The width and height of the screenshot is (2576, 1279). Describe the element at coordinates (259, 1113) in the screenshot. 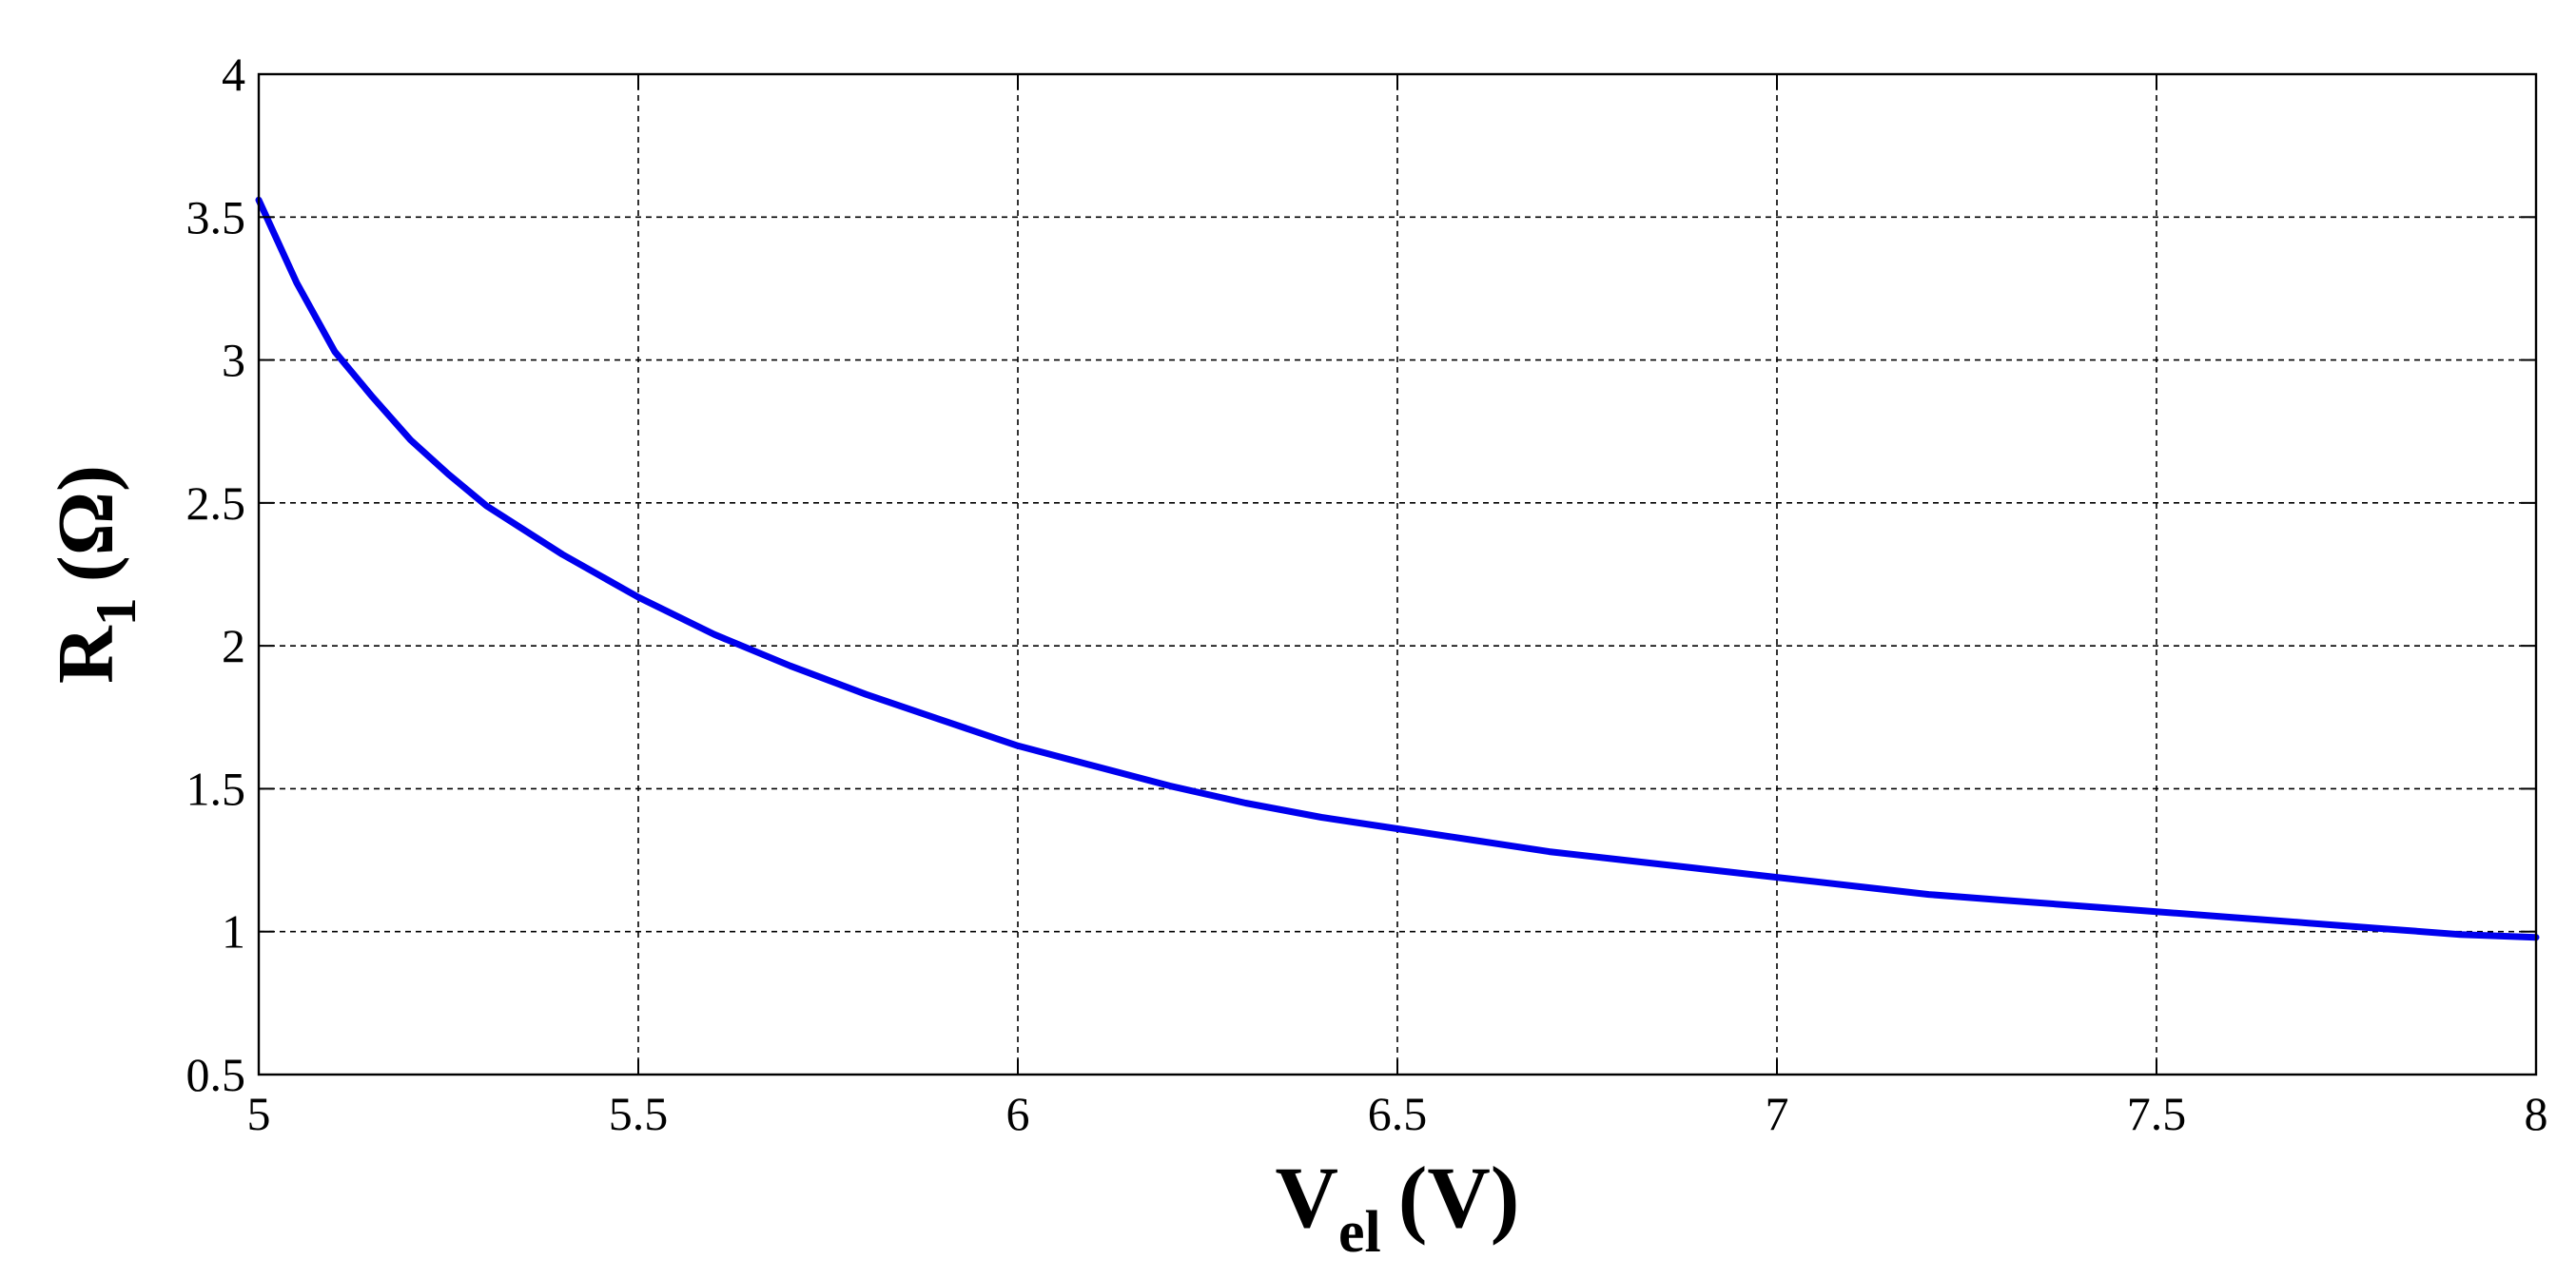

I see `x-tick-label: 5` at that location.